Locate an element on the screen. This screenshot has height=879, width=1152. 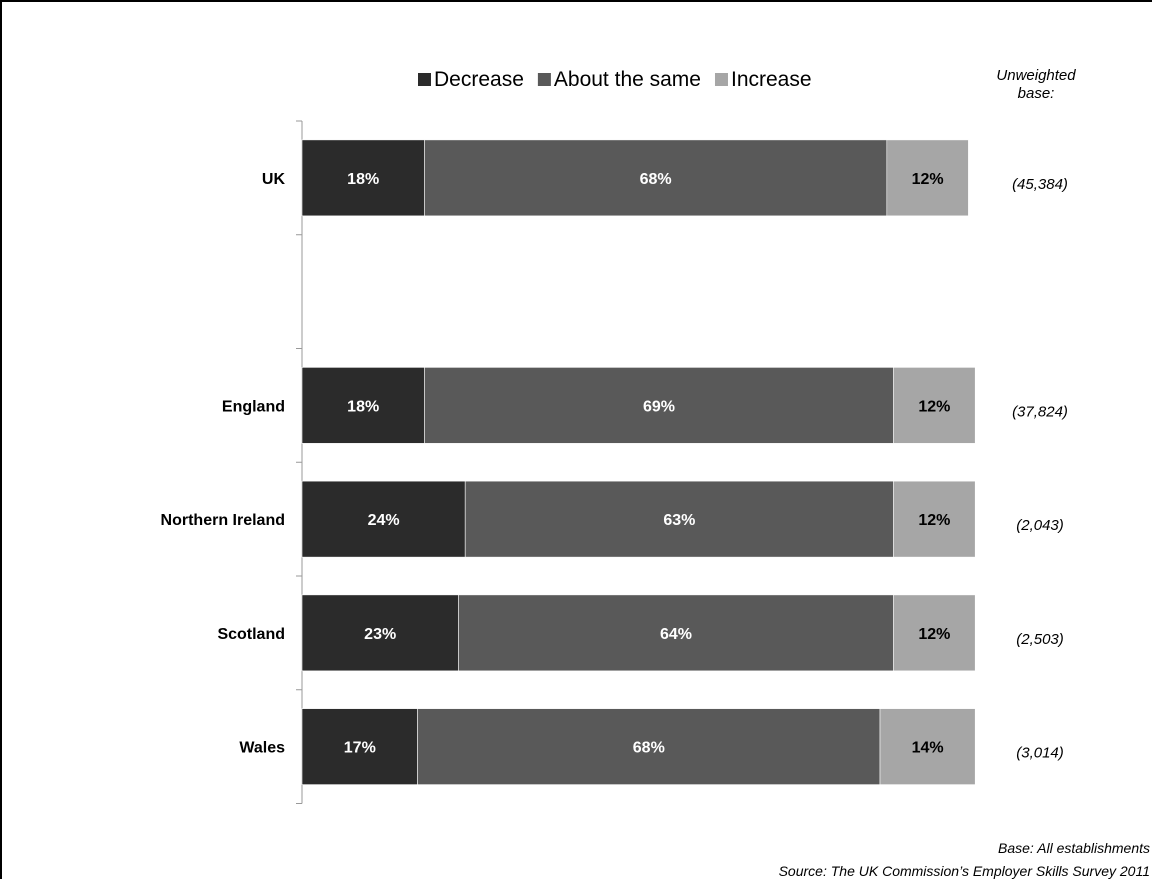
data-label: 23% is located at coordinates (380, 634).